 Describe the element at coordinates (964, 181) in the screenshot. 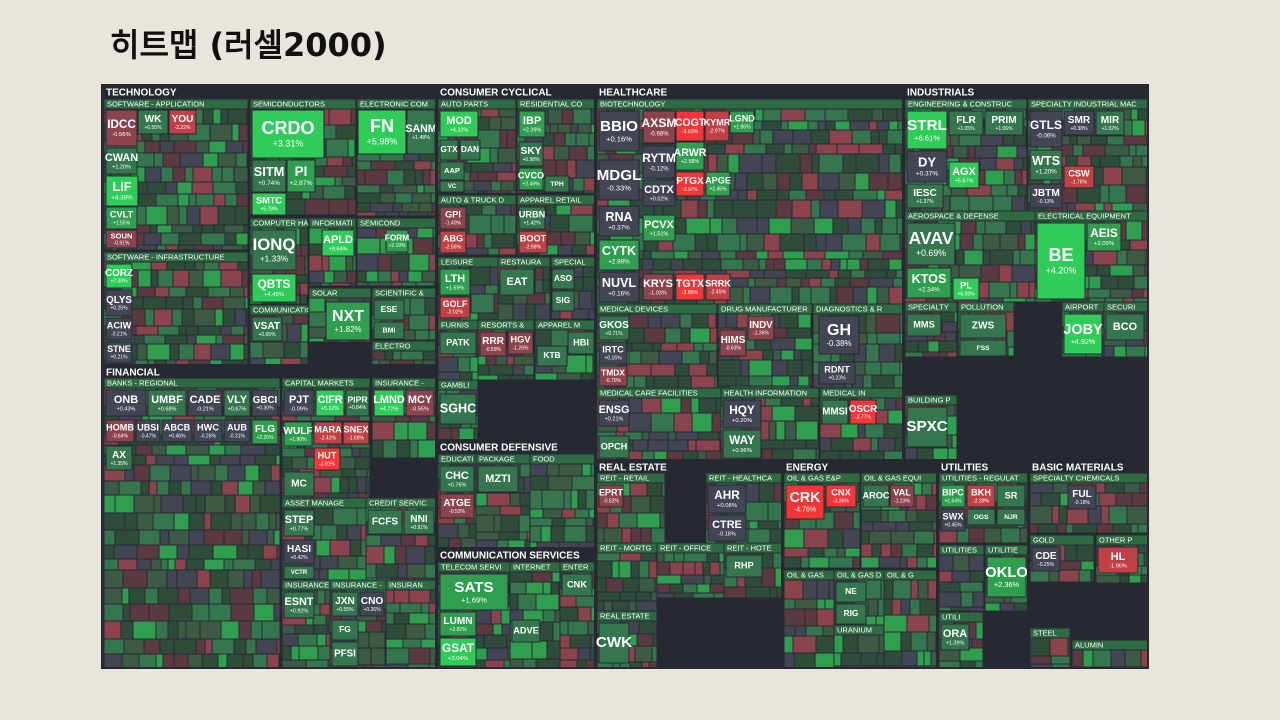

I see `change-label: +5.67%` at that location.